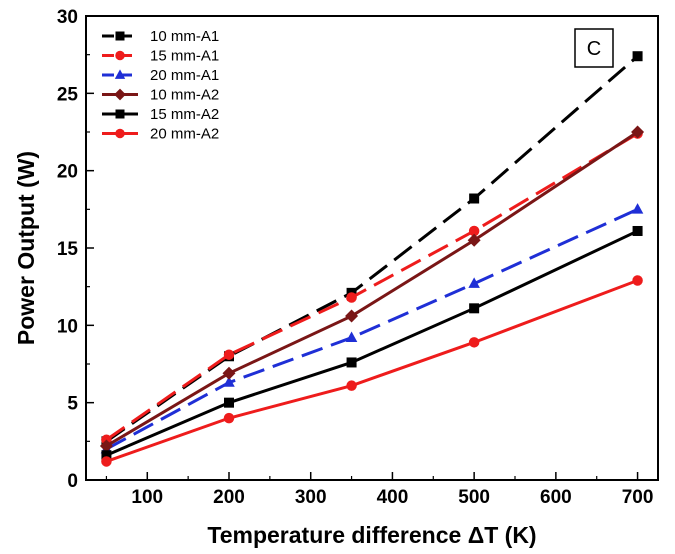 The width and height of the screenshot is (675, 554). What do you see at coordinates (556, 497) in the screenshot?
I see `x-tick-label: 600` at bounding box center [556, 497].